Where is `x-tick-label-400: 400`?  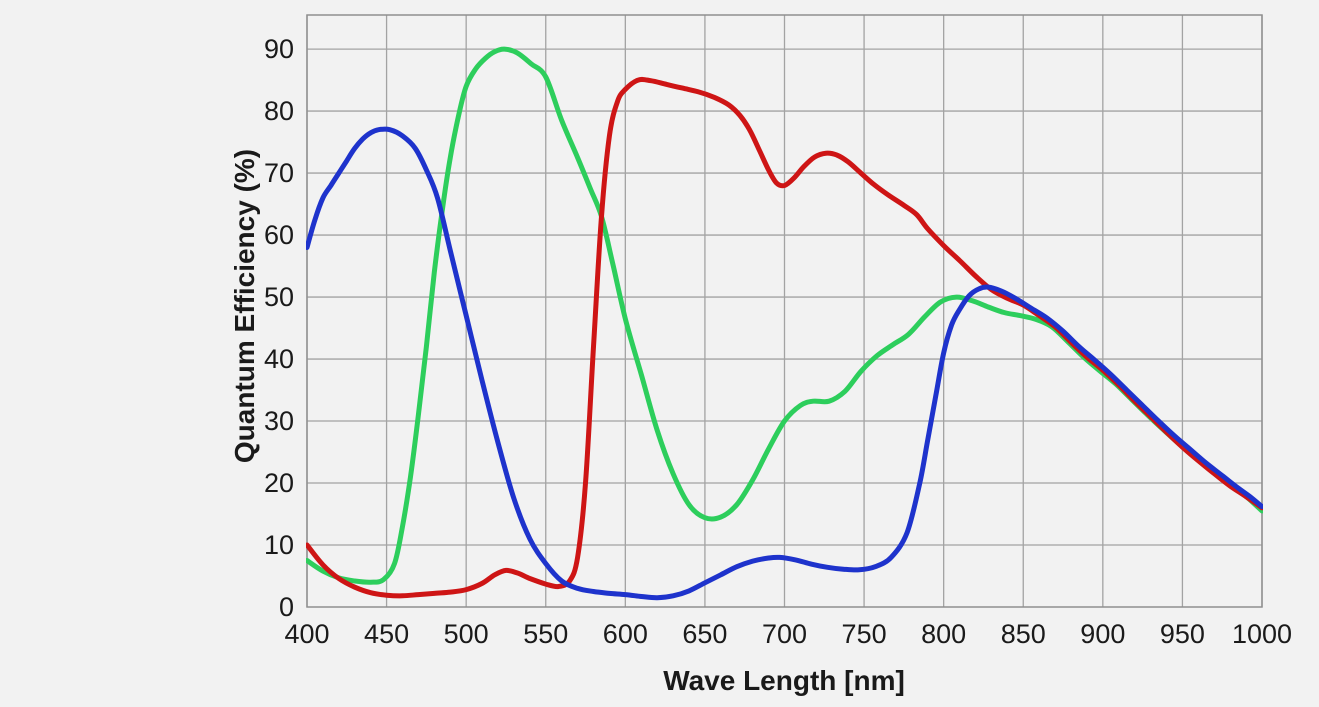 x-tick-label-400: 400 is located at coordinates (306, 634).